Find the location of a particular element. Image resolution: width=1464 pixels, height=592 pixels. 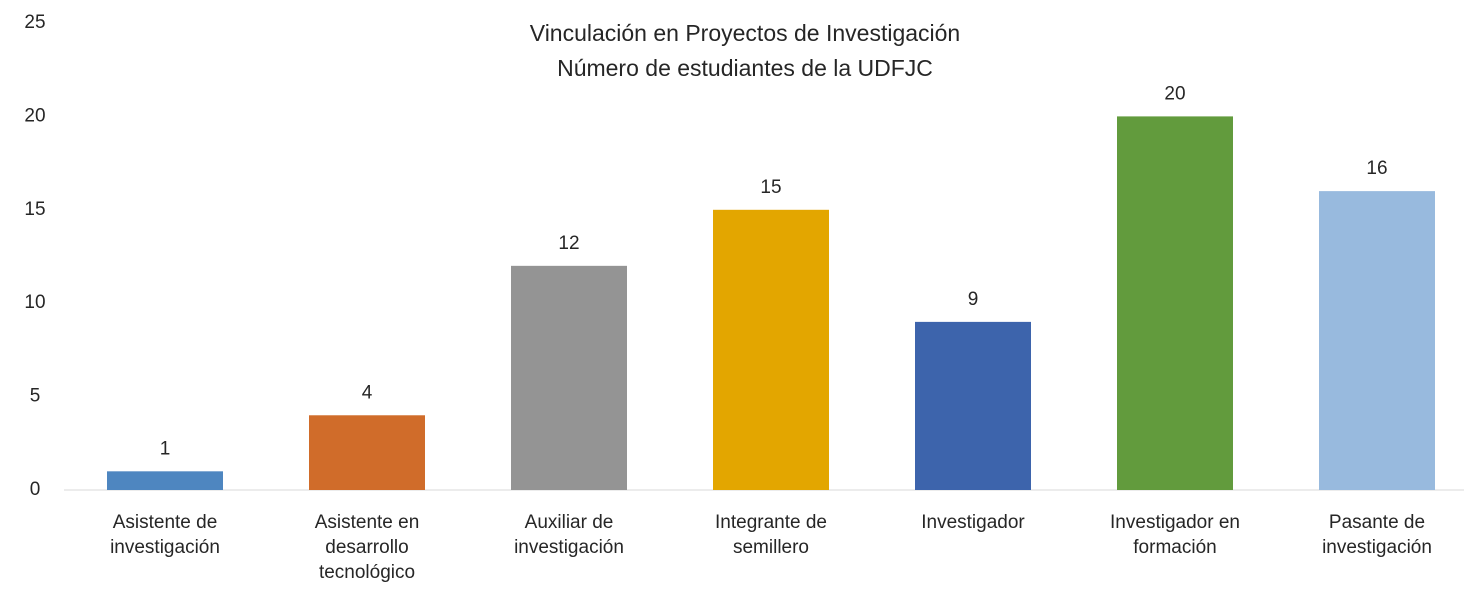

data-label: 4 is located at coordinates (367, 392).